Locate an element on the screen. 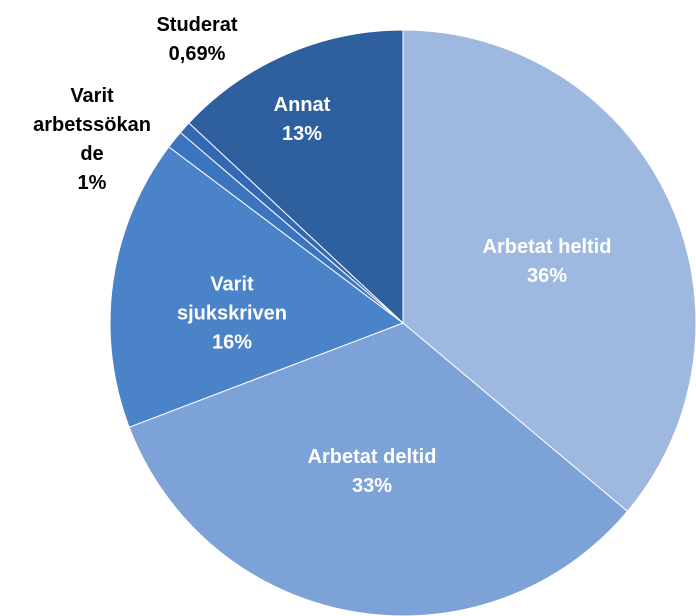 This screenshot has width=696, height=616. slice-label: Arbetat heltid 36% is located at coordinates (547, 262).